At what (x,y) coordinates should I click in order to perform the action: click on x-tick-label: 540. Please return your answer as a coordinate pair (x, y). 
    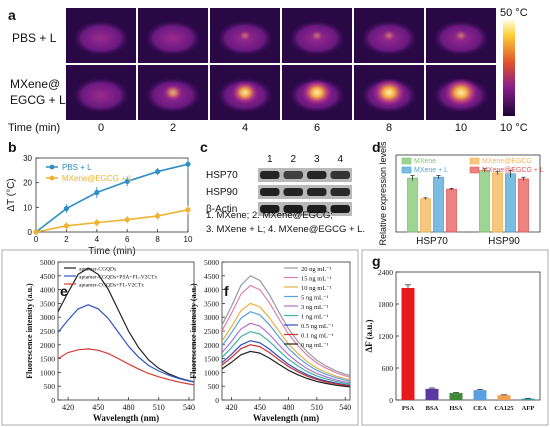
    Looking at the image, I should click on (345, 407).